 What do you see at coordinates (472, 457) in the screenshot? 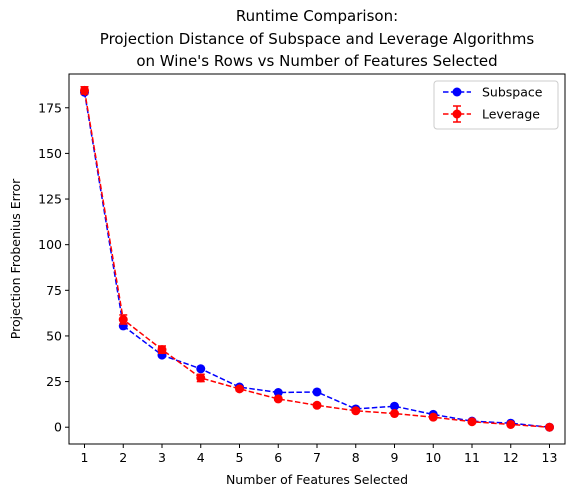
I see `x-tick-label: 11` at bounding box center [472, 457].